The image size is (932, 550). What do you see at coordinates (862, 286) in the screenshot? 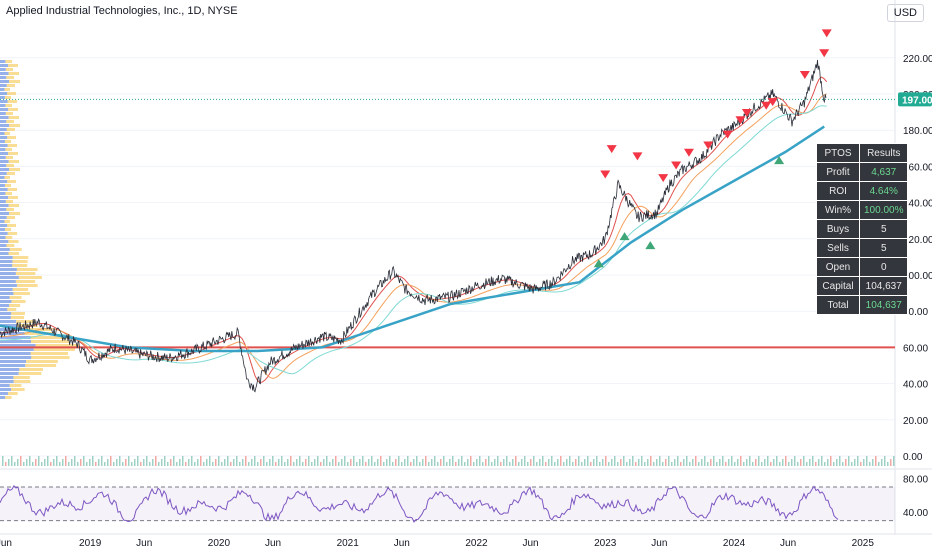
I see `stats-row: Capital 104,637` at bounding box center [862, 286].